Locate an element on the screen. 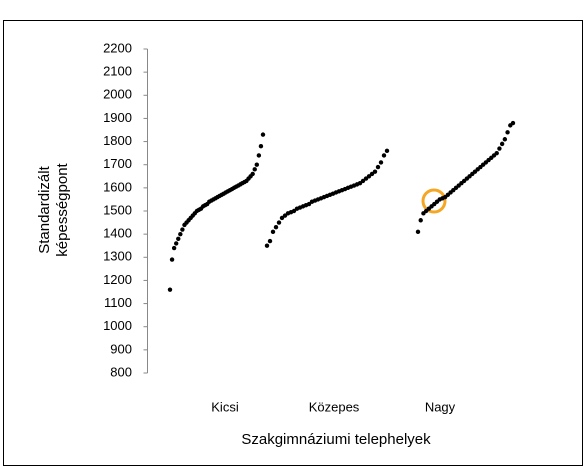 This screenshot has height=466, width=586. y-tick-label: 1700 is located at coordinates (117, 163).